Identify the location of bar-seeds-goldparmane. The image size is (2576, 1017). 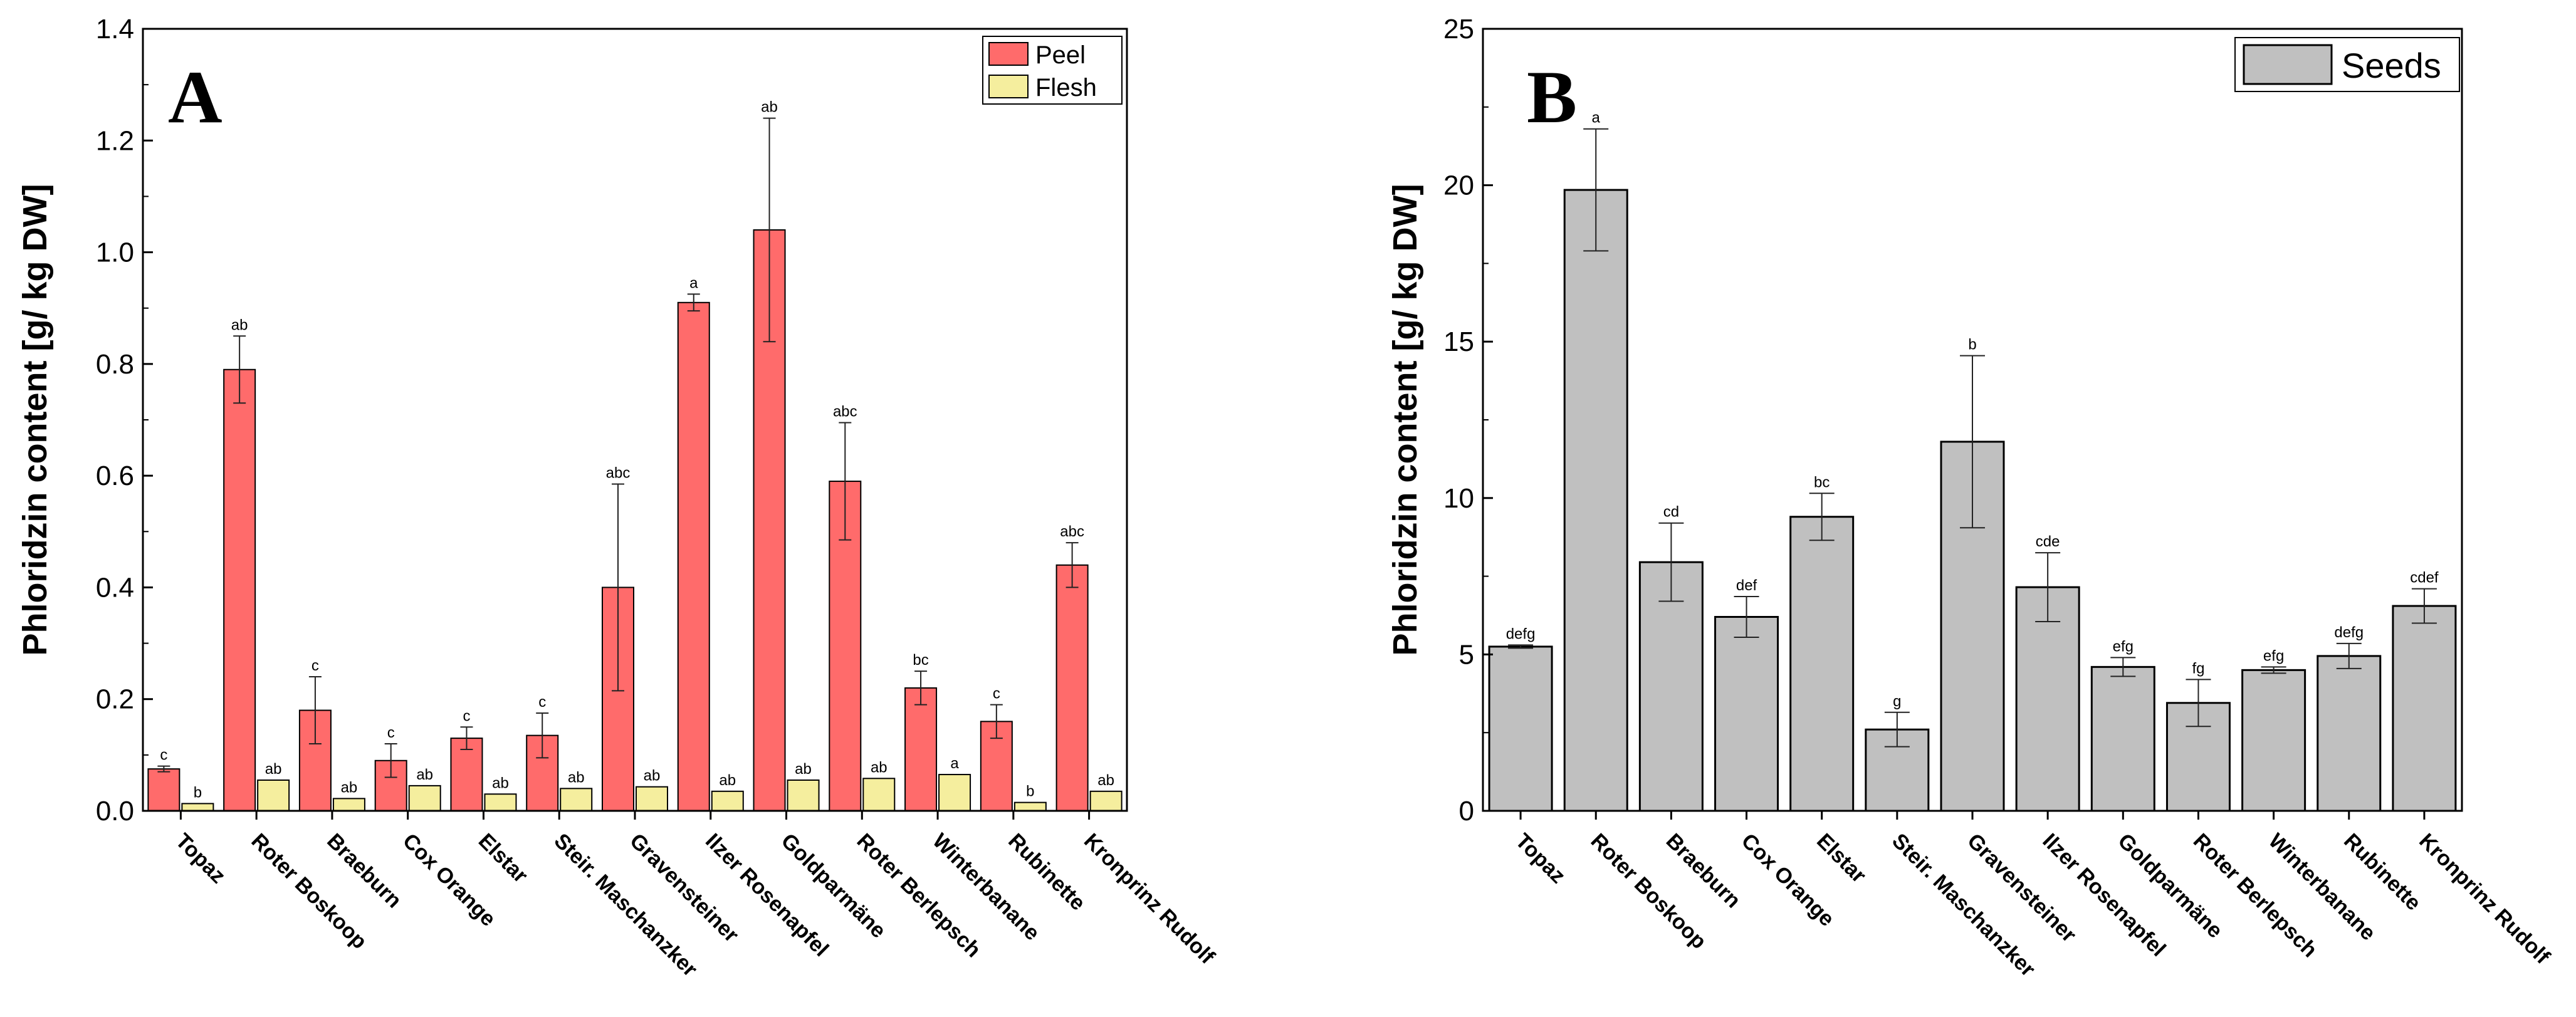
(2122, 738).